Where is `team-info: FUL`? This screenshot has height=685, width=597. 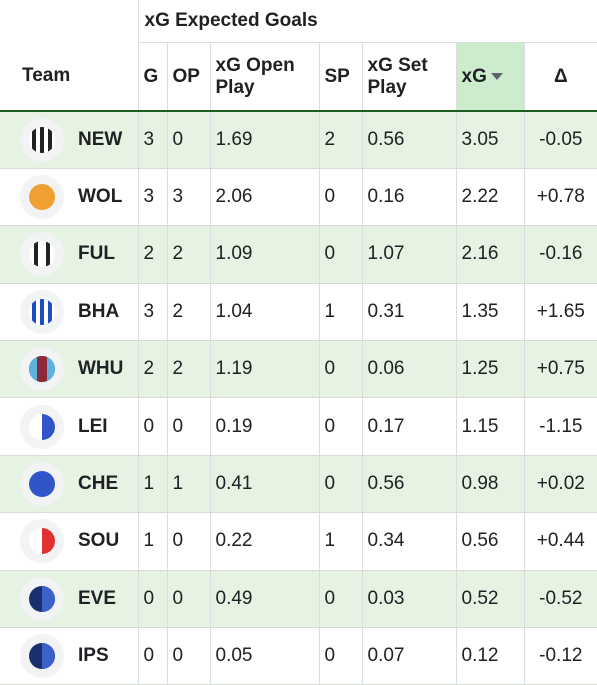
team-info: FUL is located at coordinates (76, 254).